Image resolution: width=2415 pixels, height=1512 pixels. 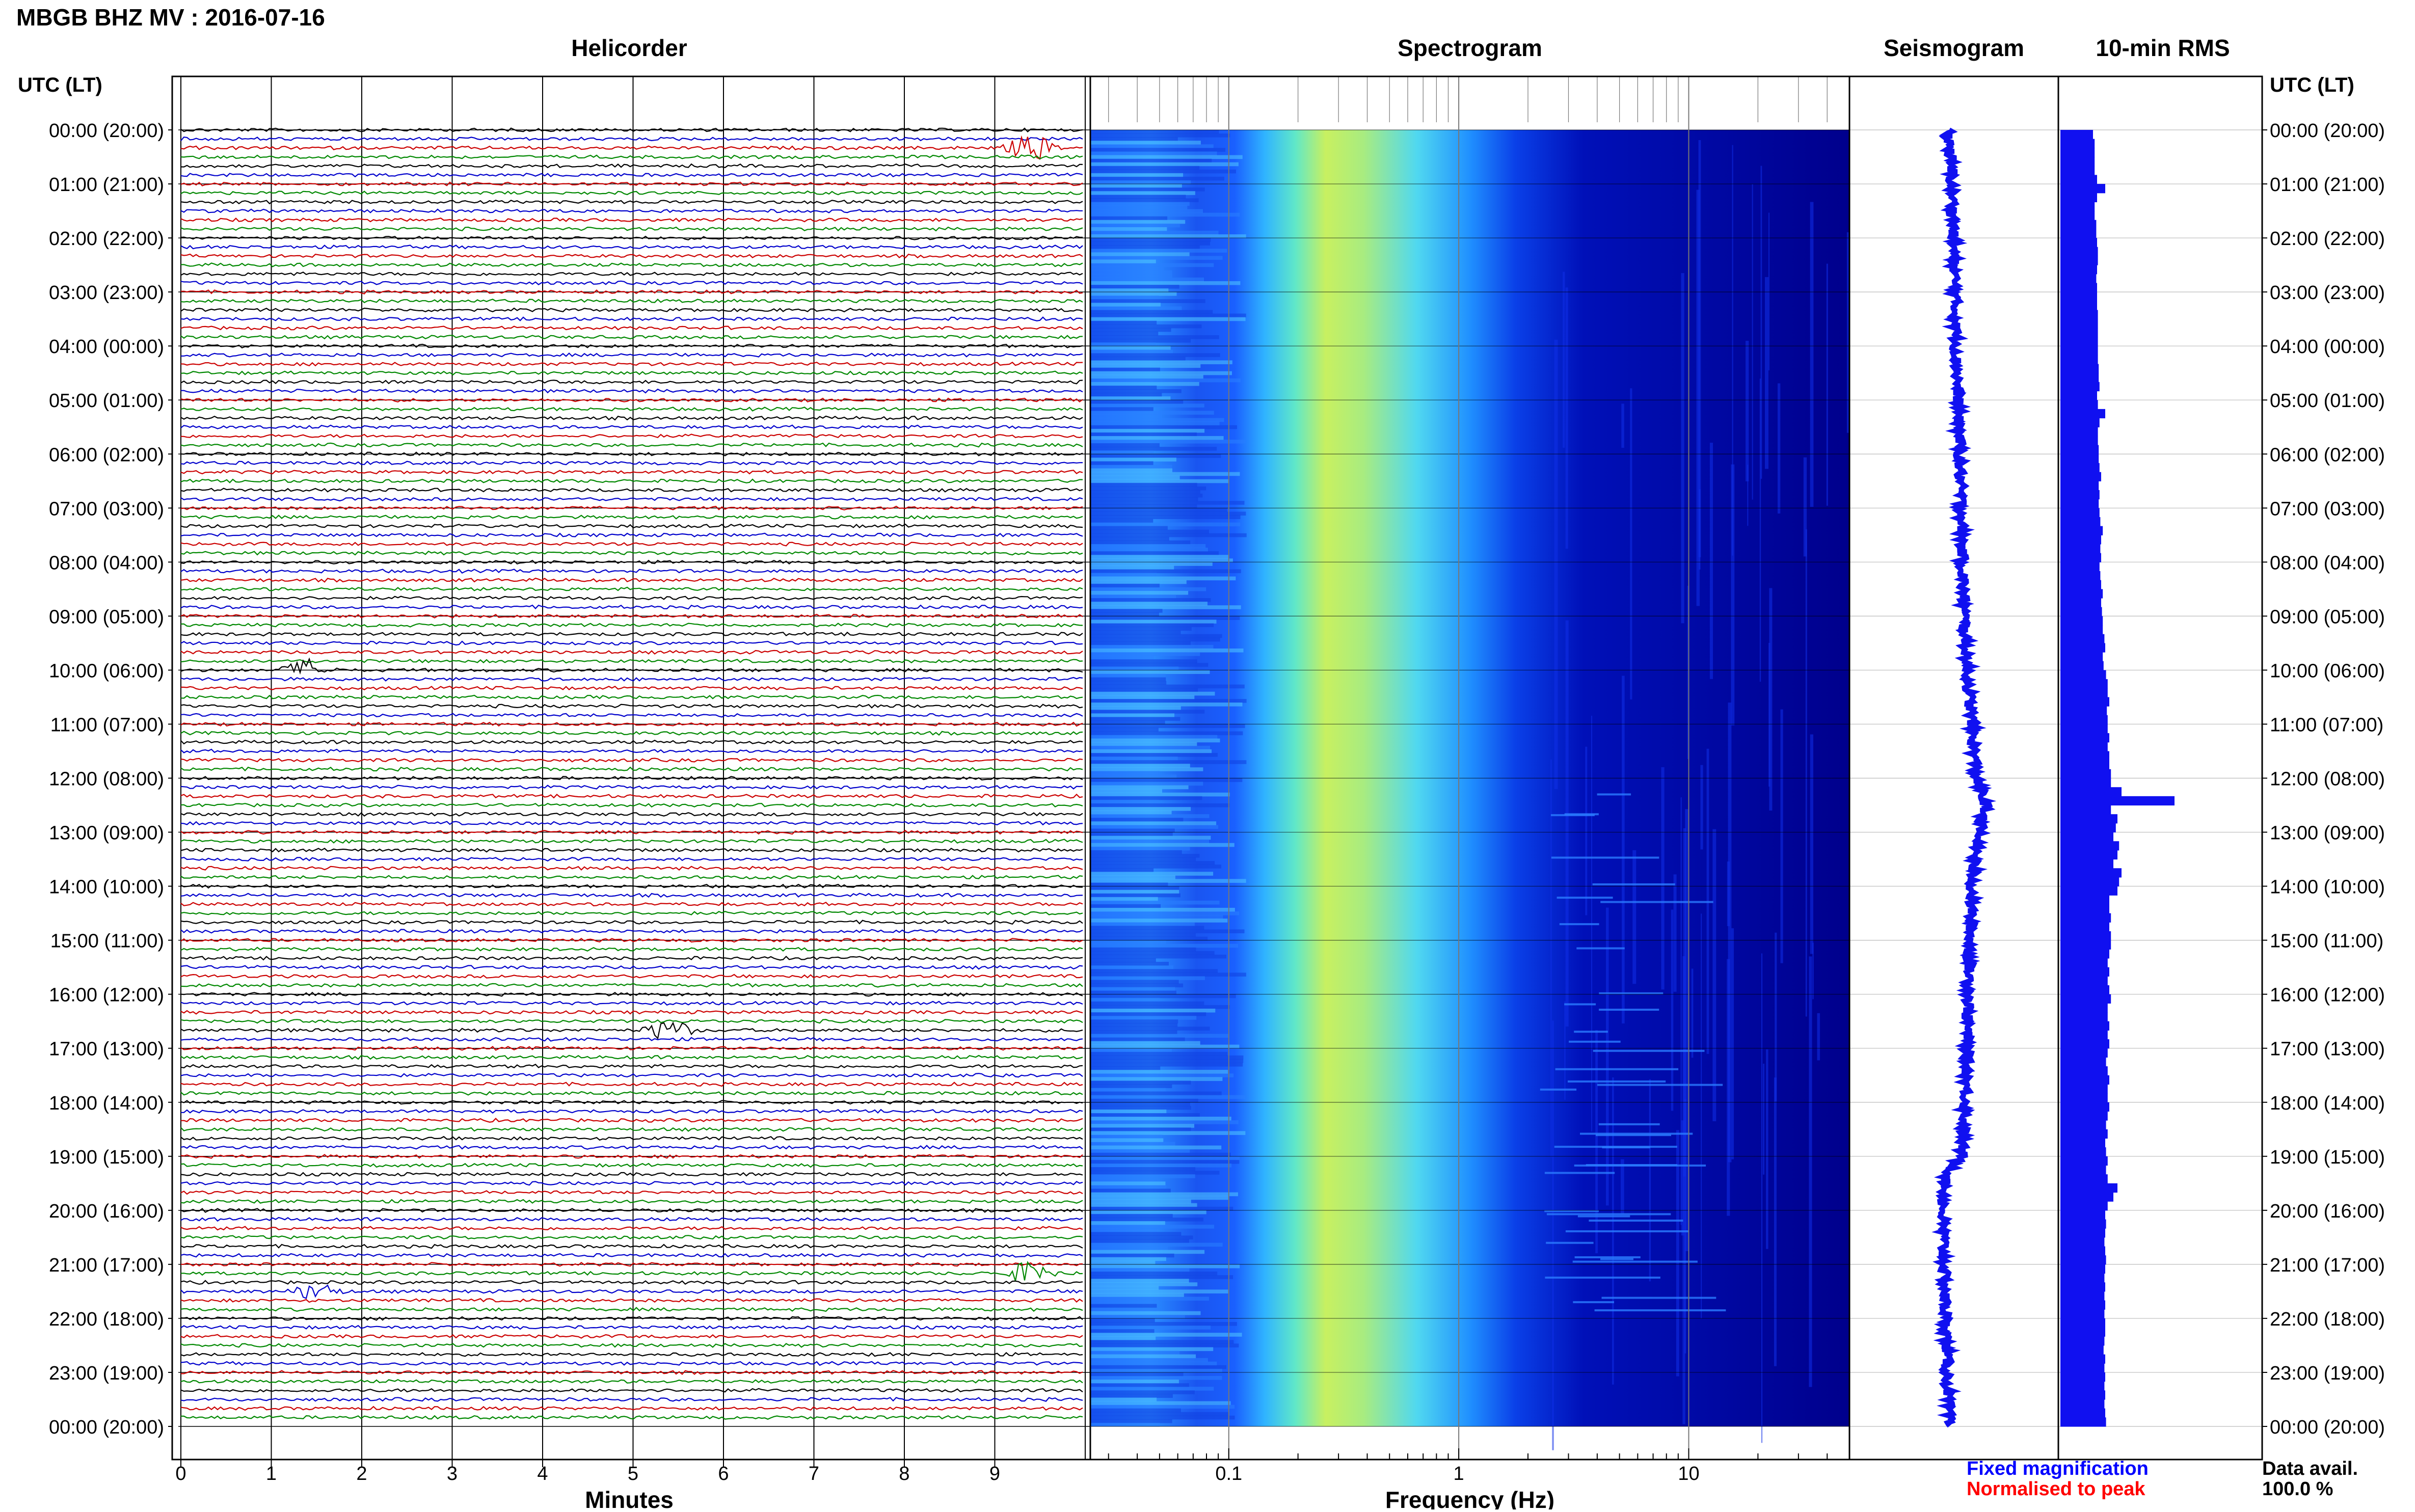 What do you see at coordinates (629, 1498) in the screenshot?
I see `minutes-axis-label: Minutes` at bounding box center [629, 1498].